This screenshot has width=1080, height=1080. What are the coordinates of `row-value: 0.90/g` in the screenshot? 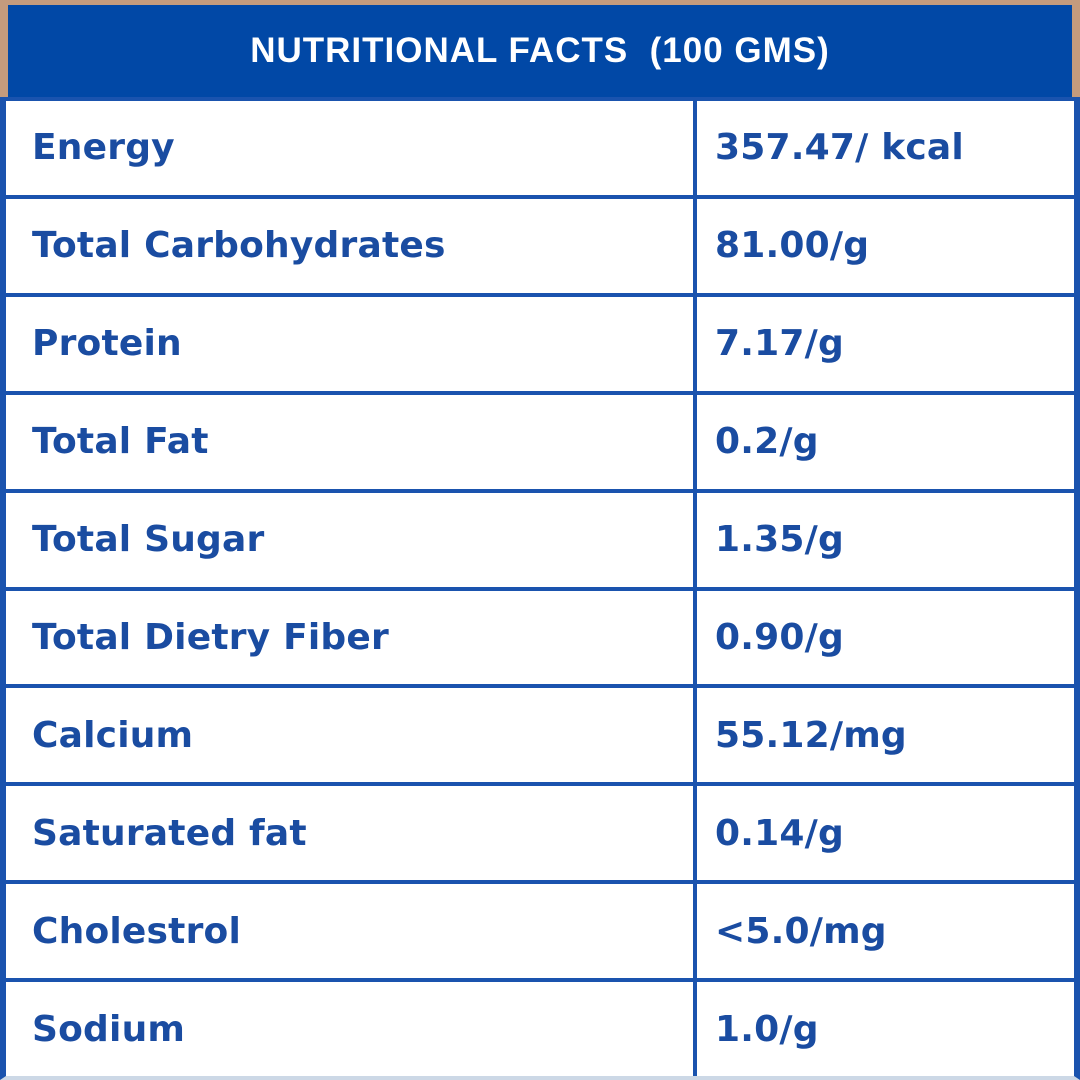 It's located at (883, 637).